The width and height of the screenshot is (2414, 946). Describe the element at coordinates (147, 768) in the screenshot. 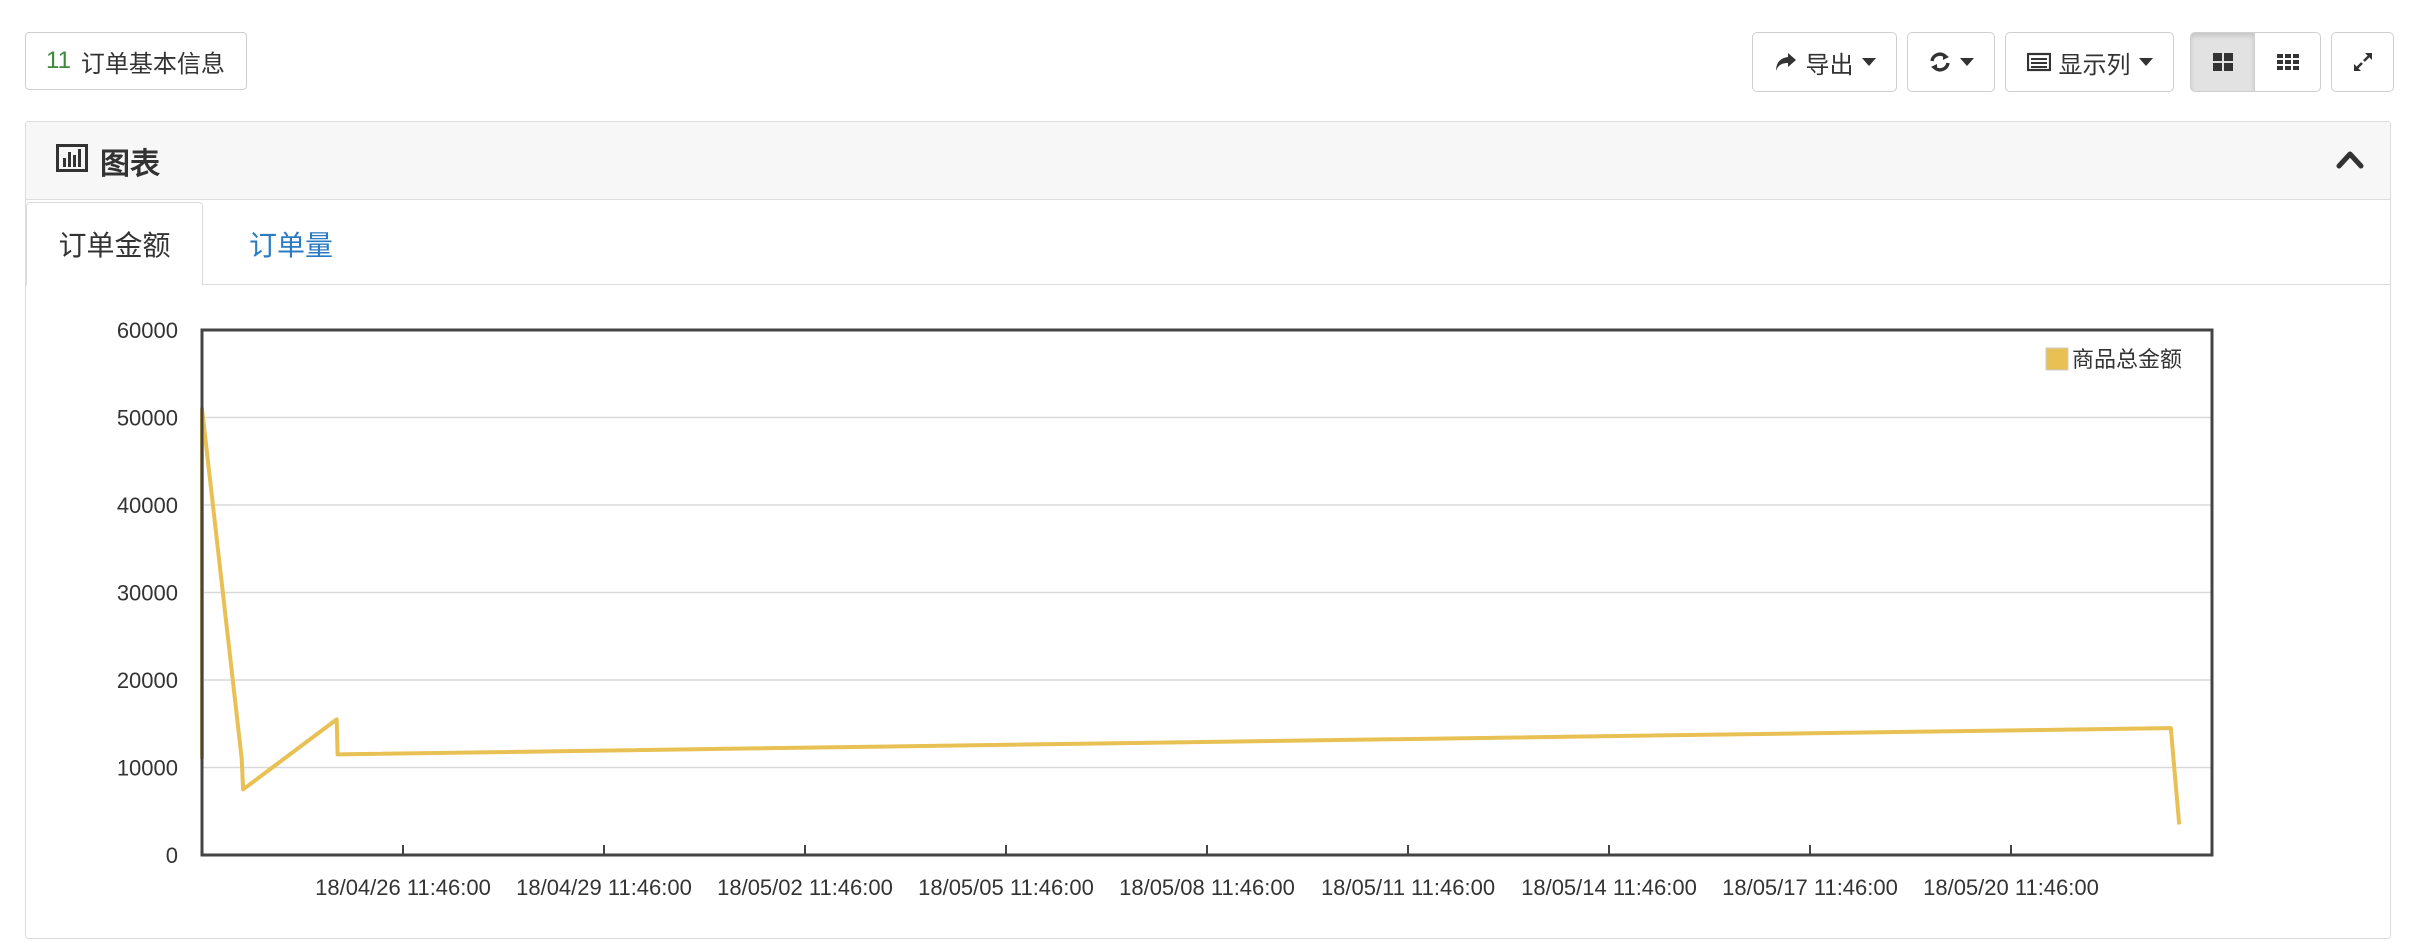

I see `y-tick-label: 10000` at that location.